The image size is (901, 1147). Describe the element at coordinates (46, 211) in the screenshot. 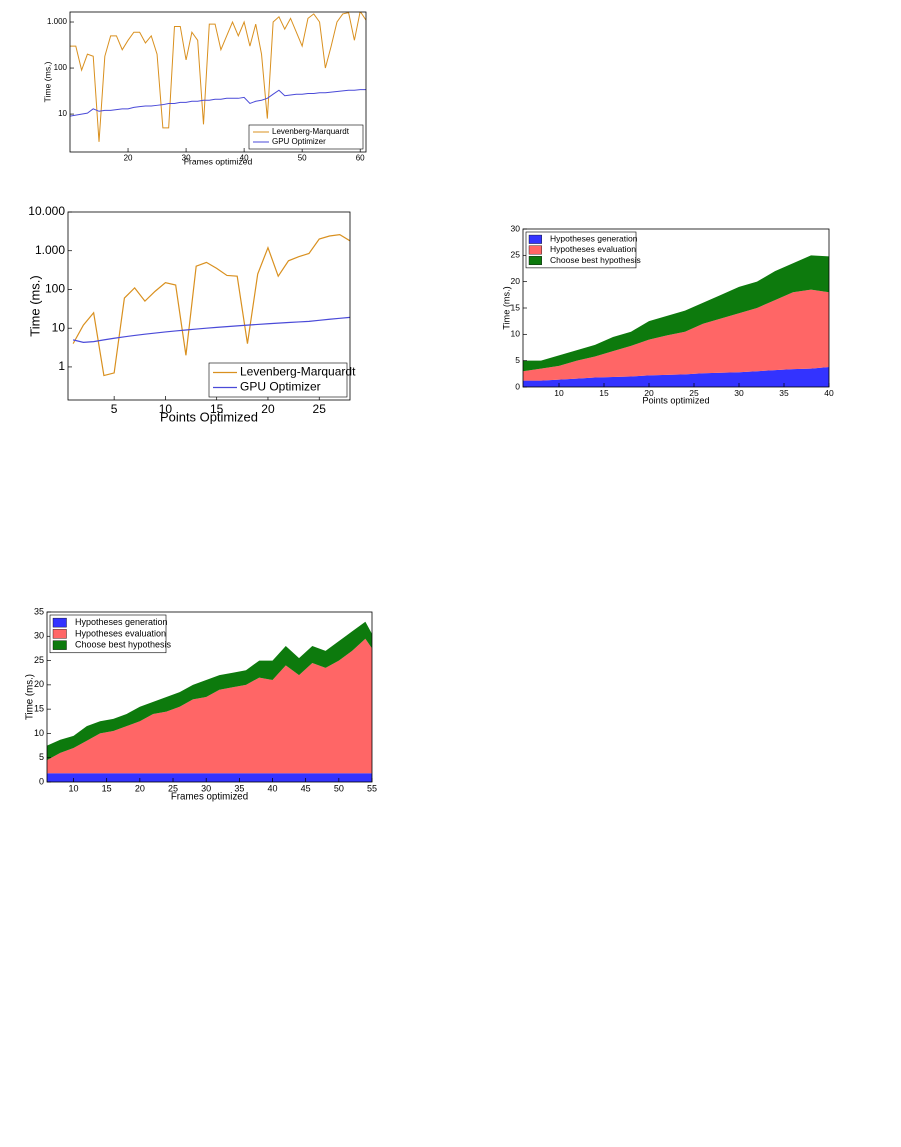

I see `y-tick-label: 10.000` at that location.